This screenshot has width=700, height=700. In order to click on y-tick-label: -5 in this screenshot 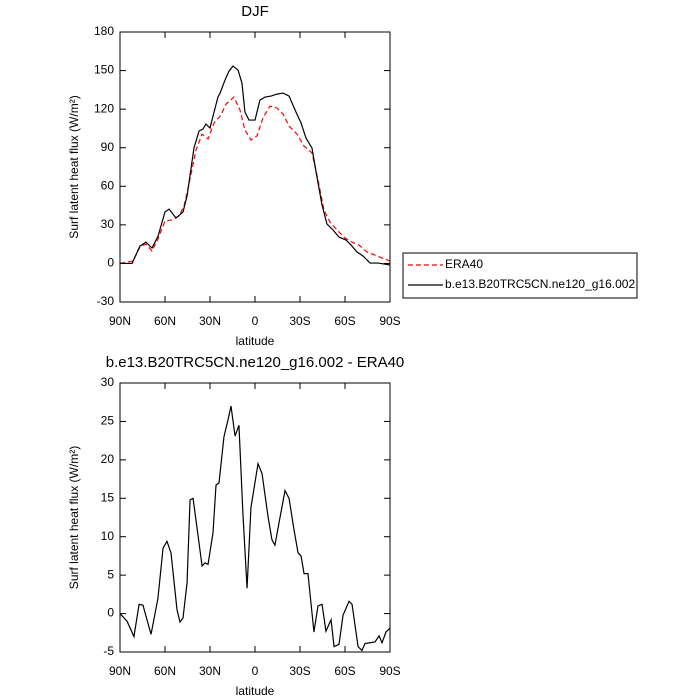, I will do `click(108, 651)`.